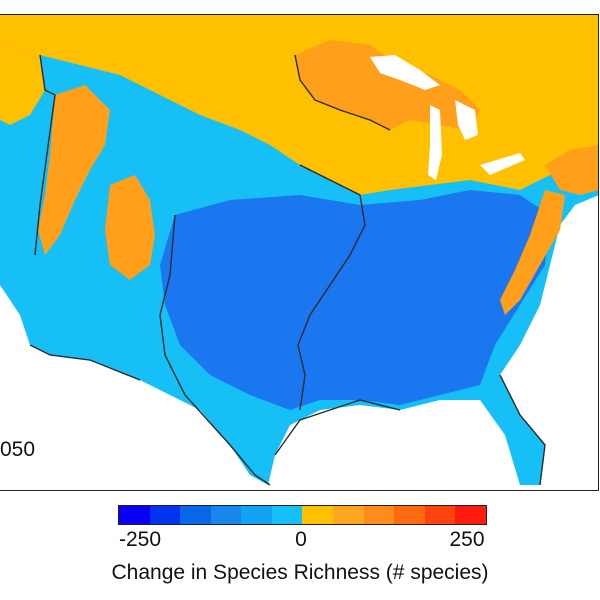  I want to click on legend-tick-max: 250, so click(467, 539).